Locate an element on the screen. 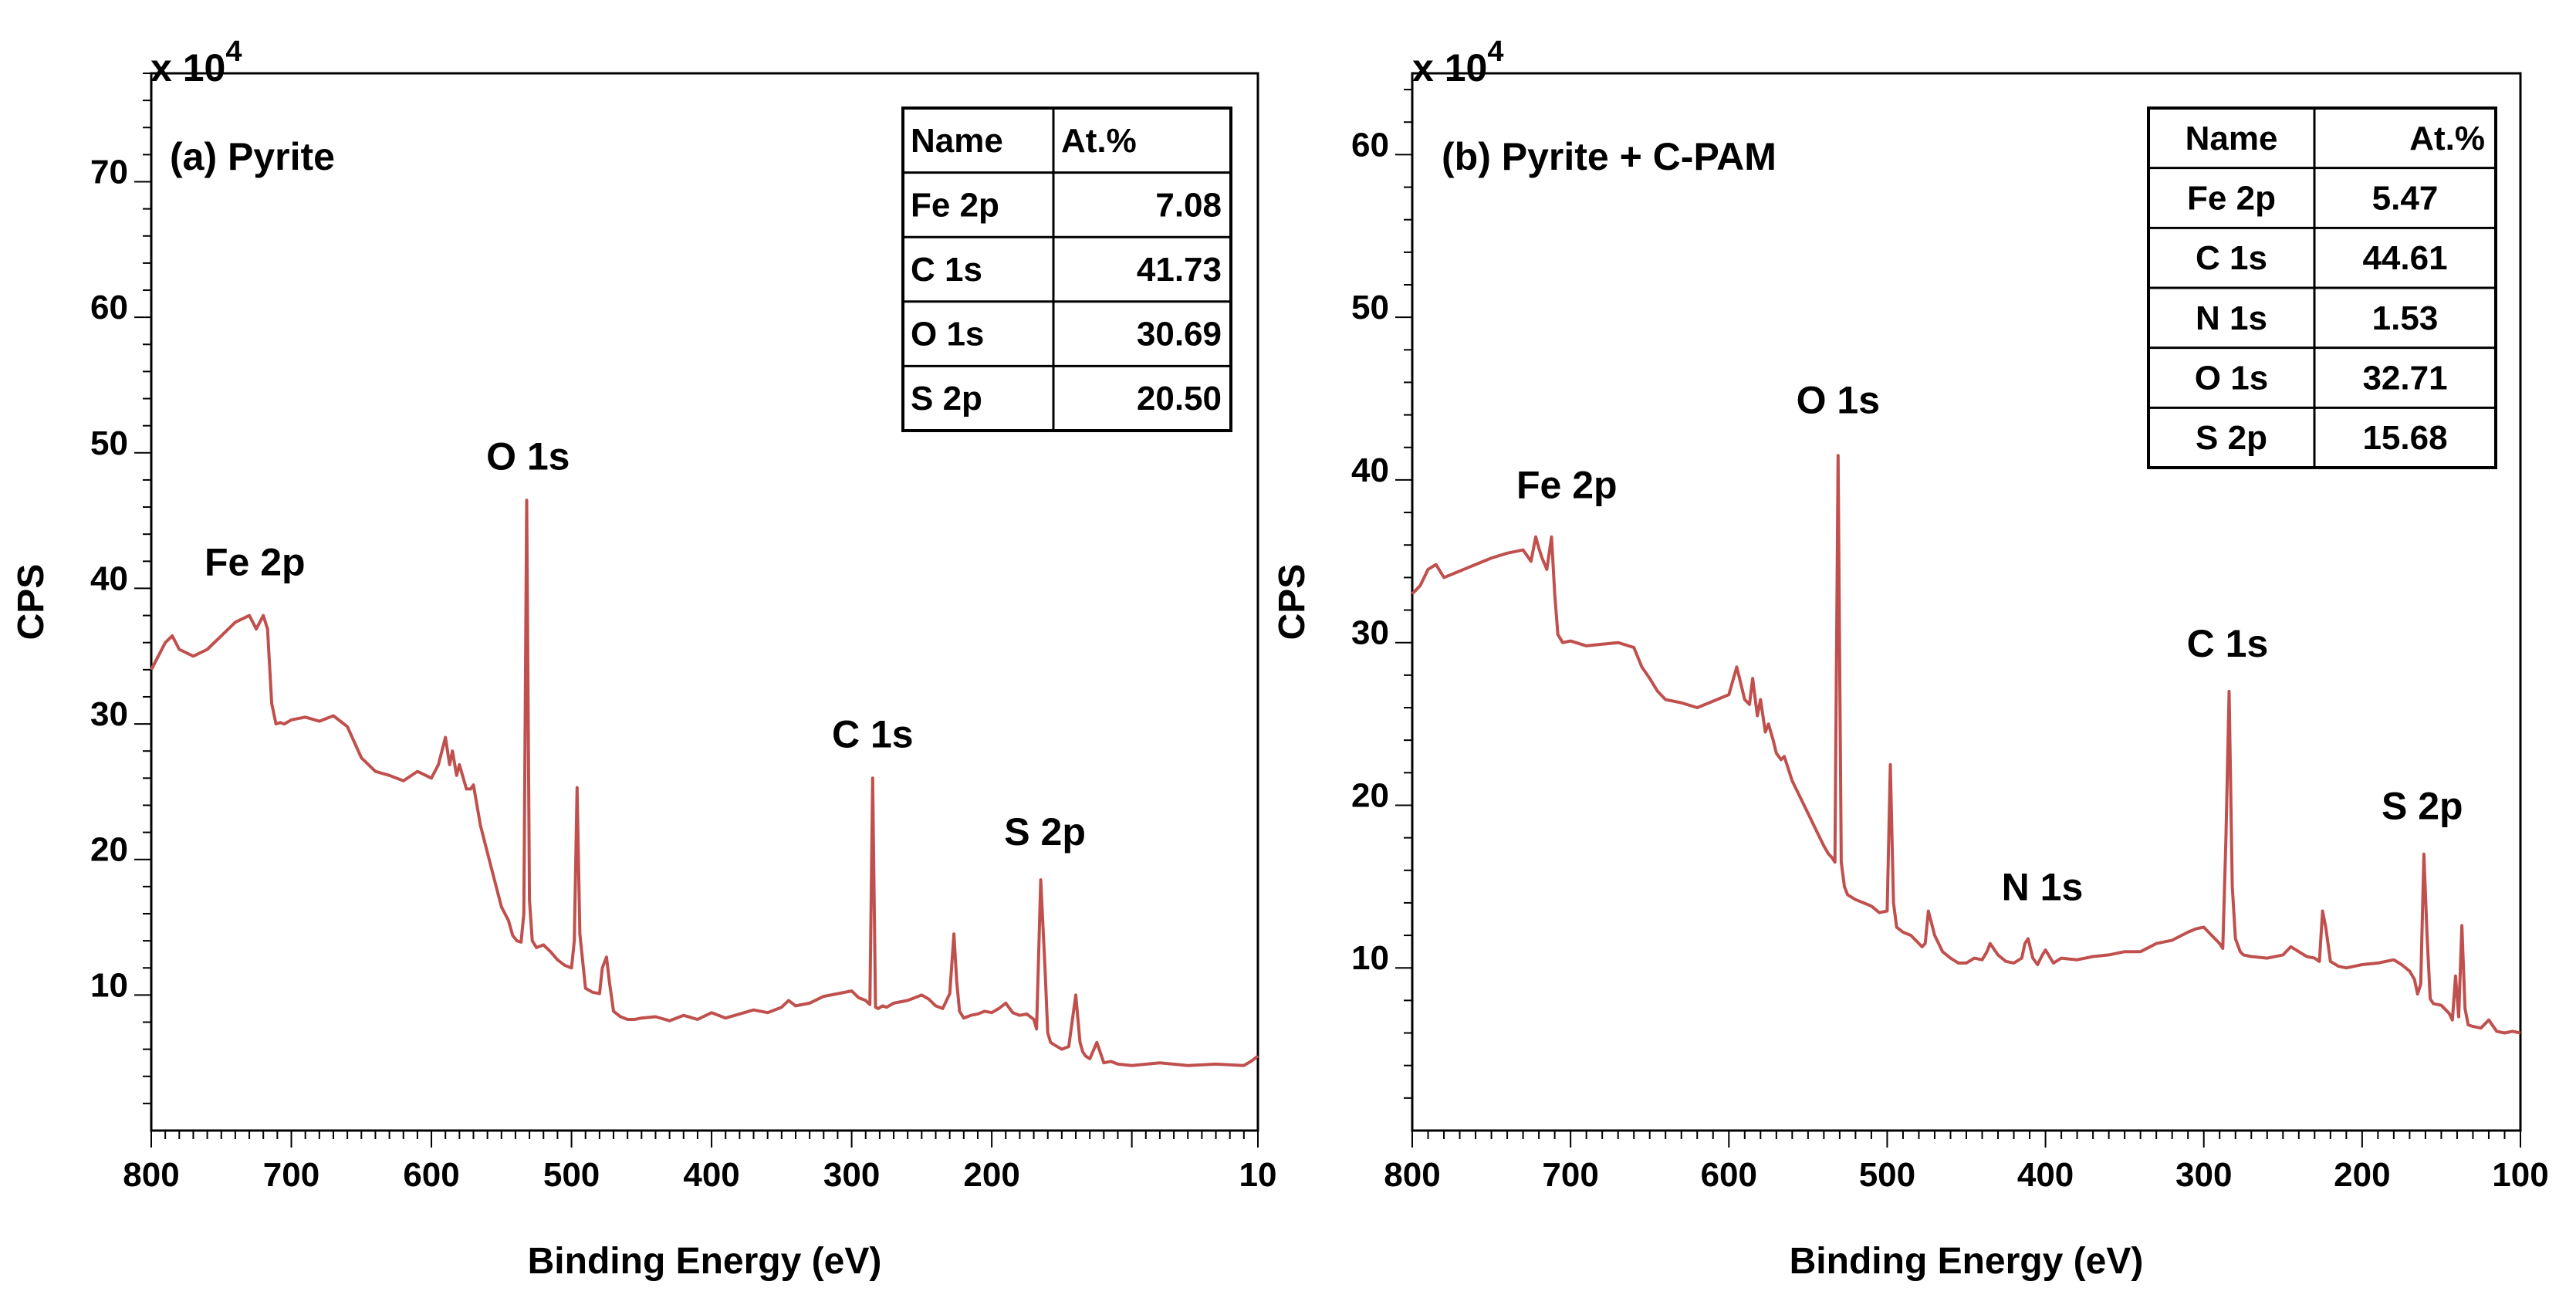 The width and height of the screenshot is (2576, 1315). table-cell: 41.73 is located at coordinates (1179, 270).